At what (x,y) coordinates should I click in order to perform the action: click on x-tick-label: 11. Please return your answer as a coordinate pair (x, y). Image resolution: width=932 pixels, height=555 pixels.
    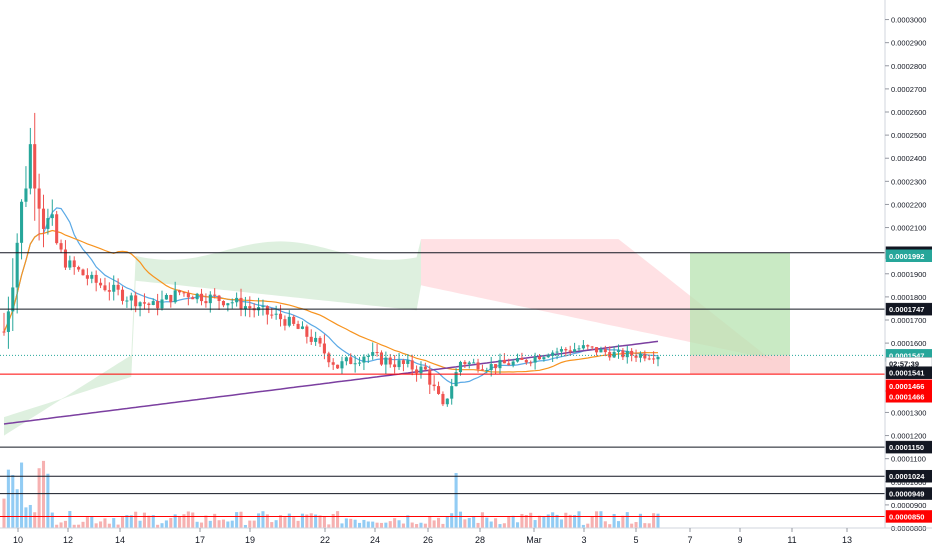
    Looking at the image, I should click on (791, 540).